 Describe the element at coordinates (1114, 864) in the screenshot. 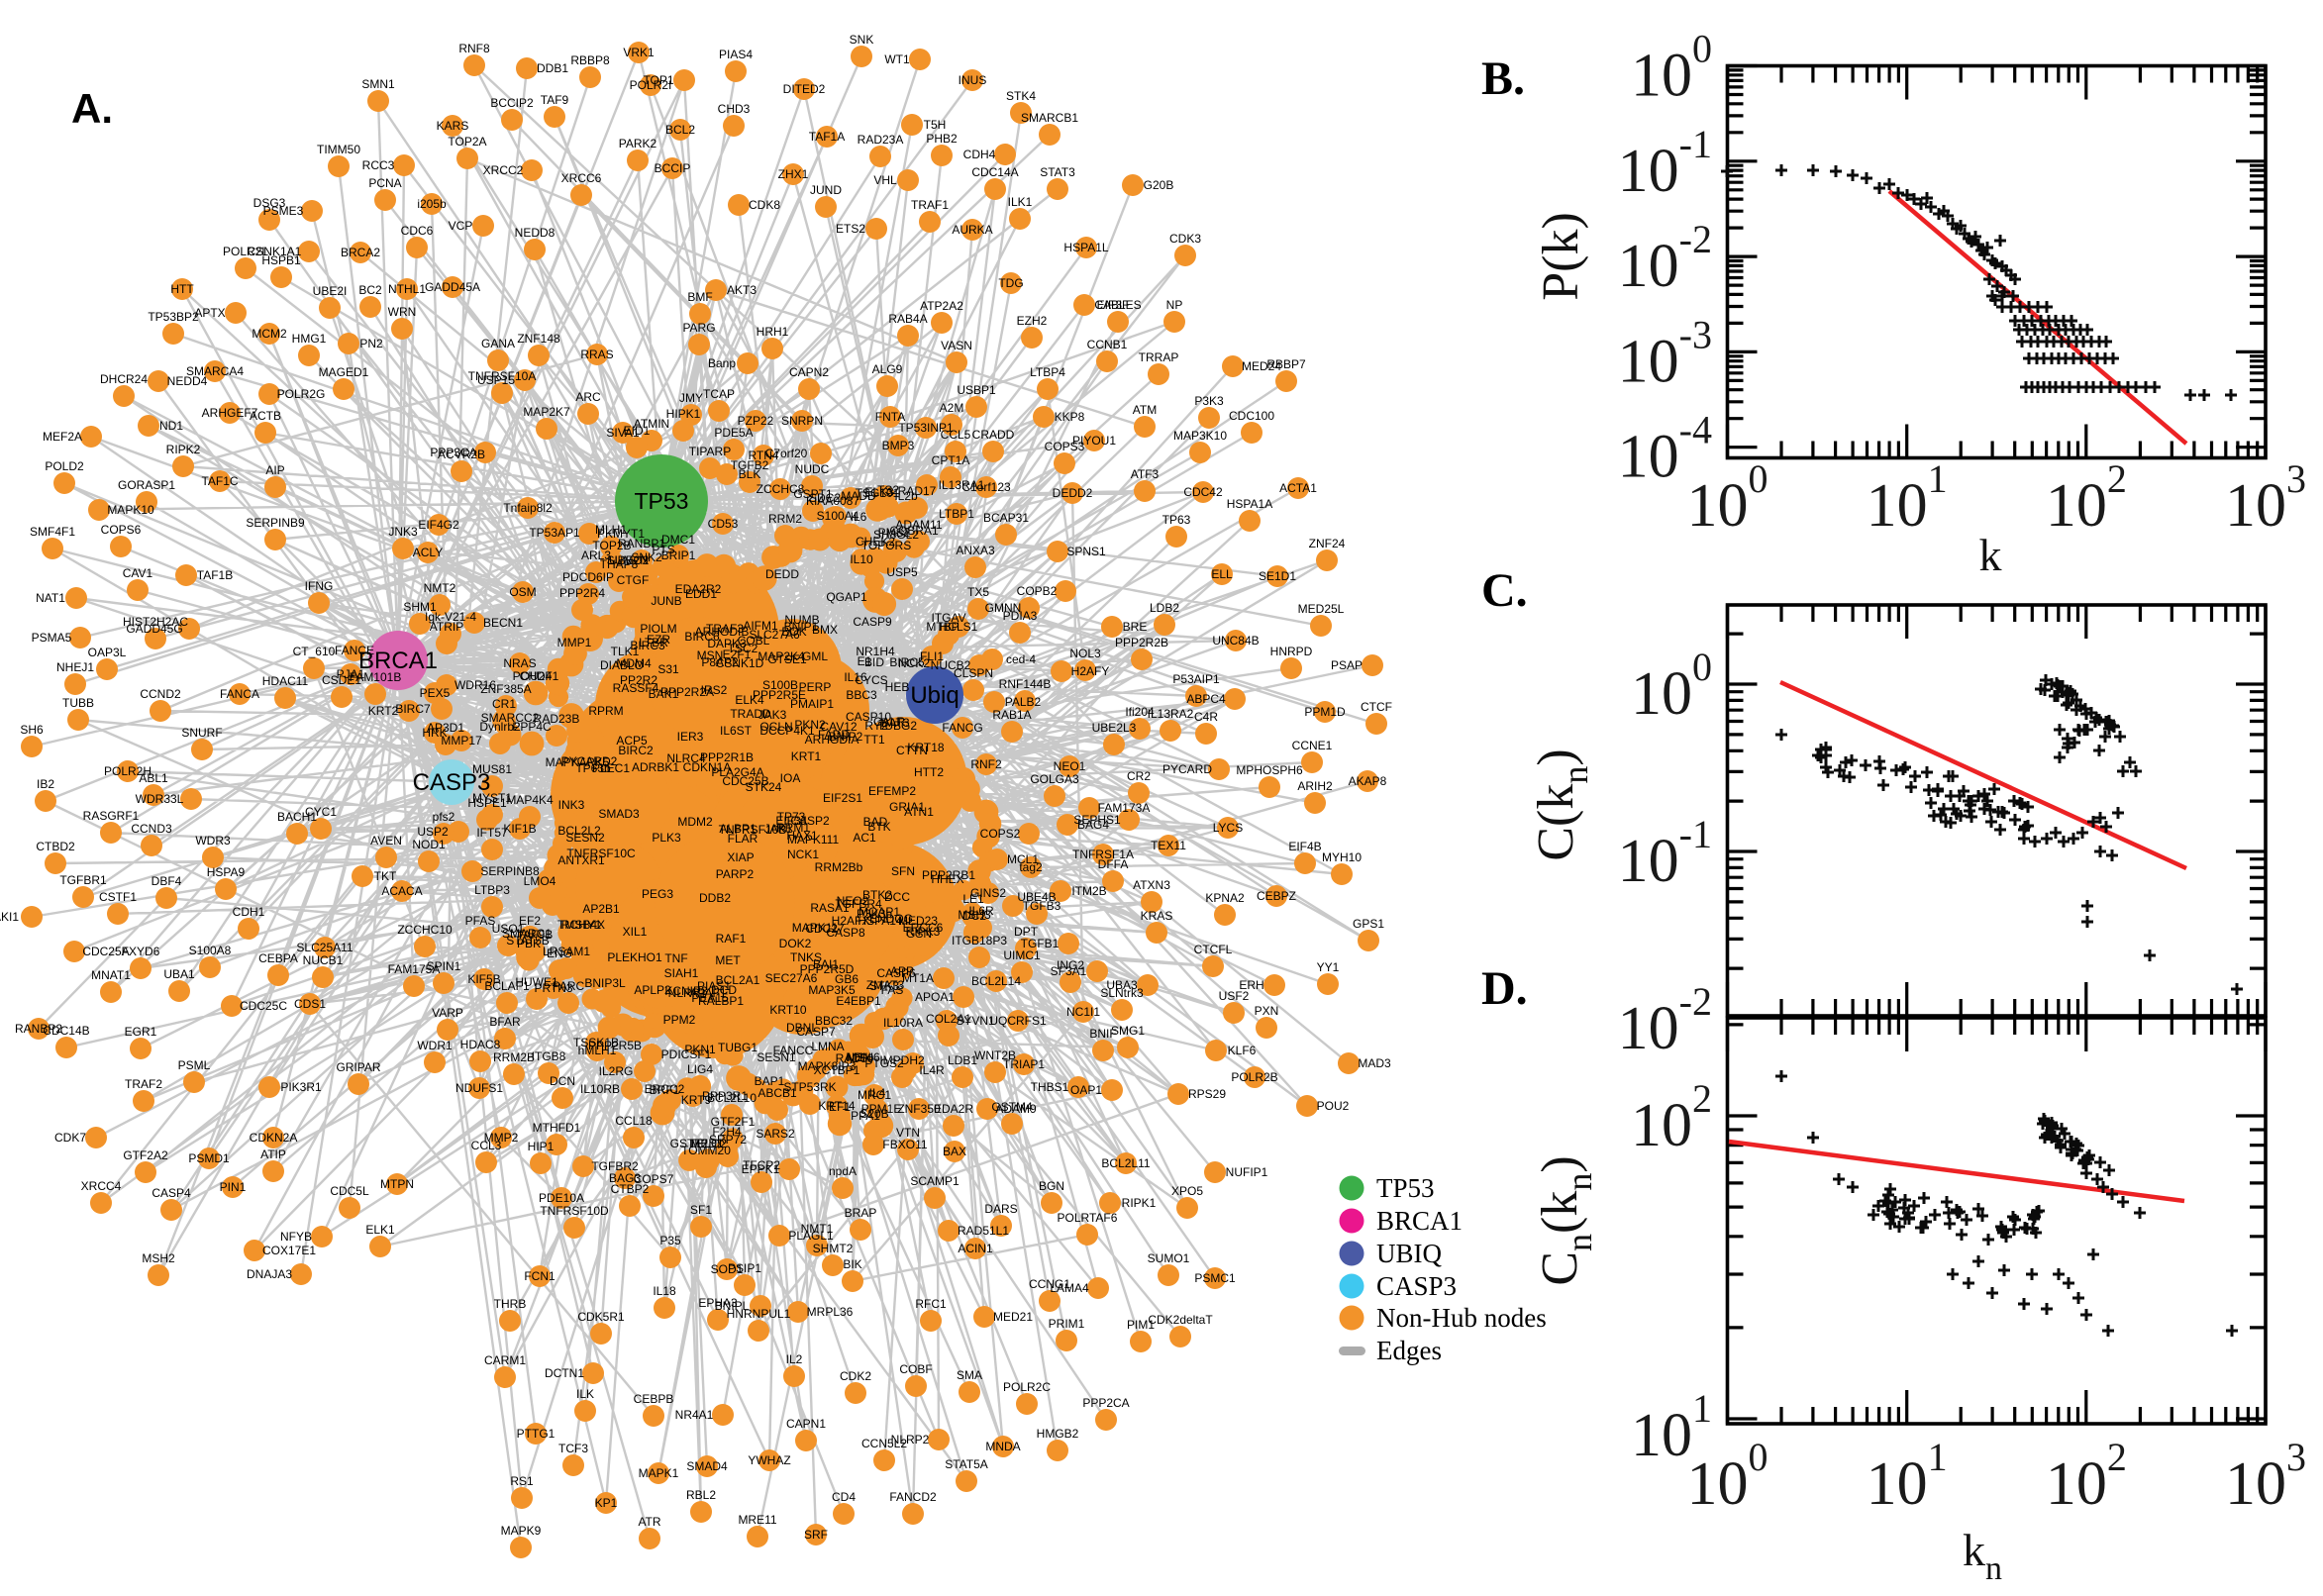

I see `svg-text: DFFA` at that location.